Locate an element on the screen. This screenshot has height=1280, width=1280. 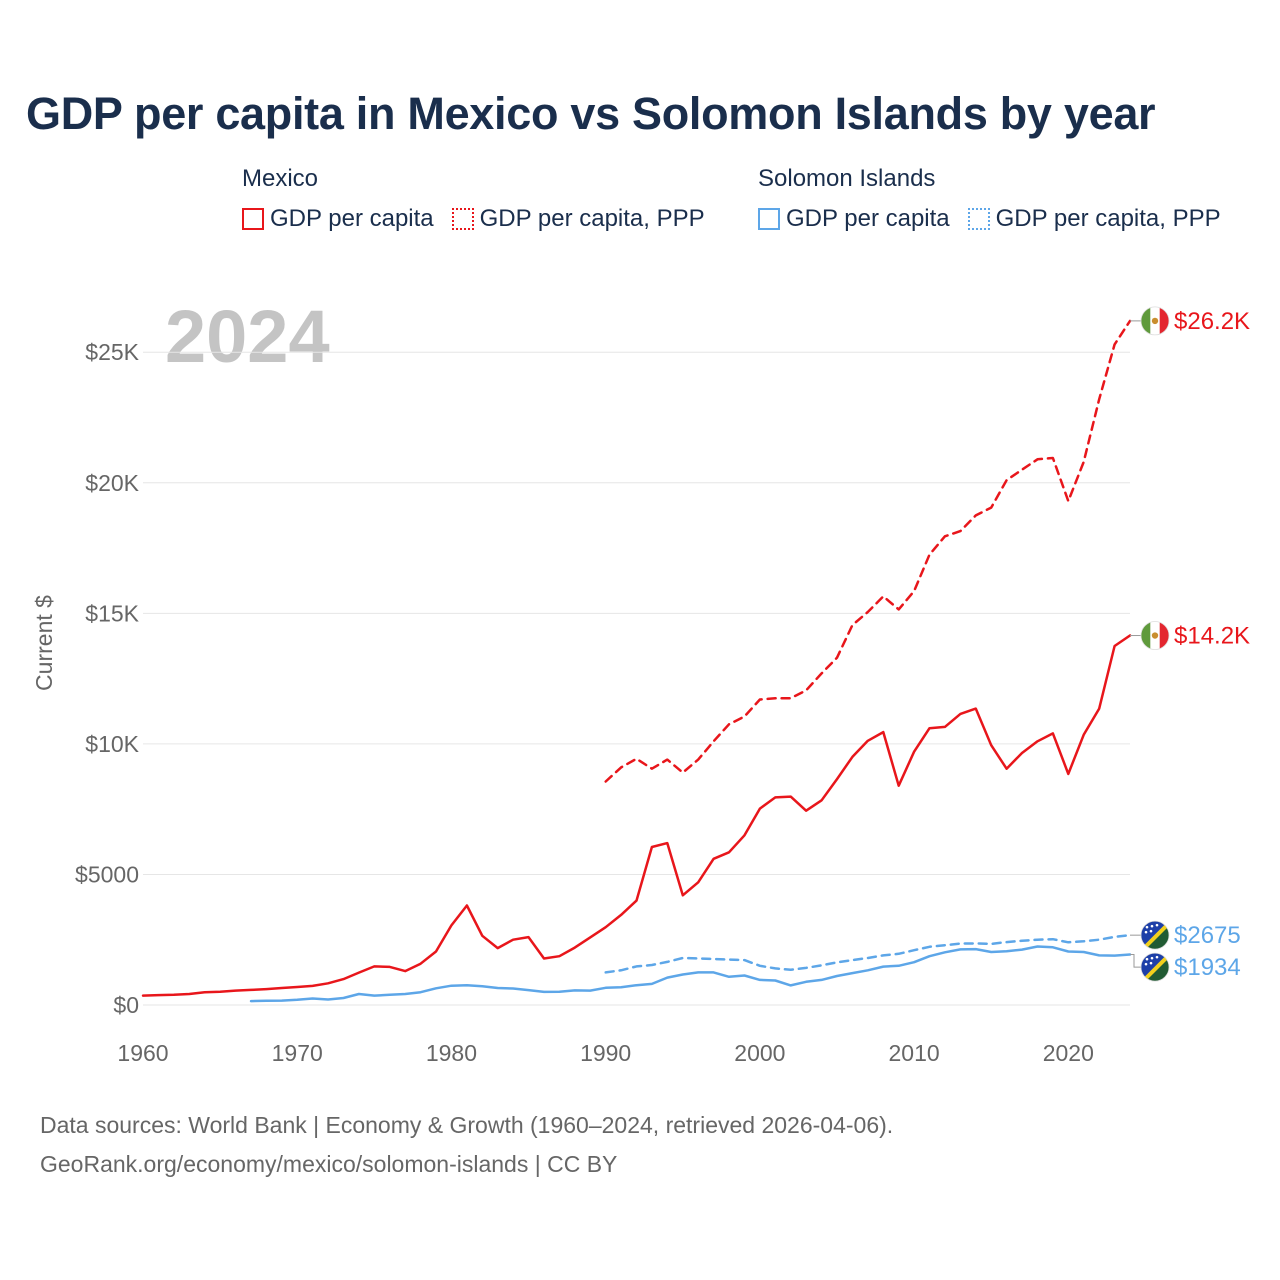
year-watermark: 2024 is located at coordinates (247, 336).